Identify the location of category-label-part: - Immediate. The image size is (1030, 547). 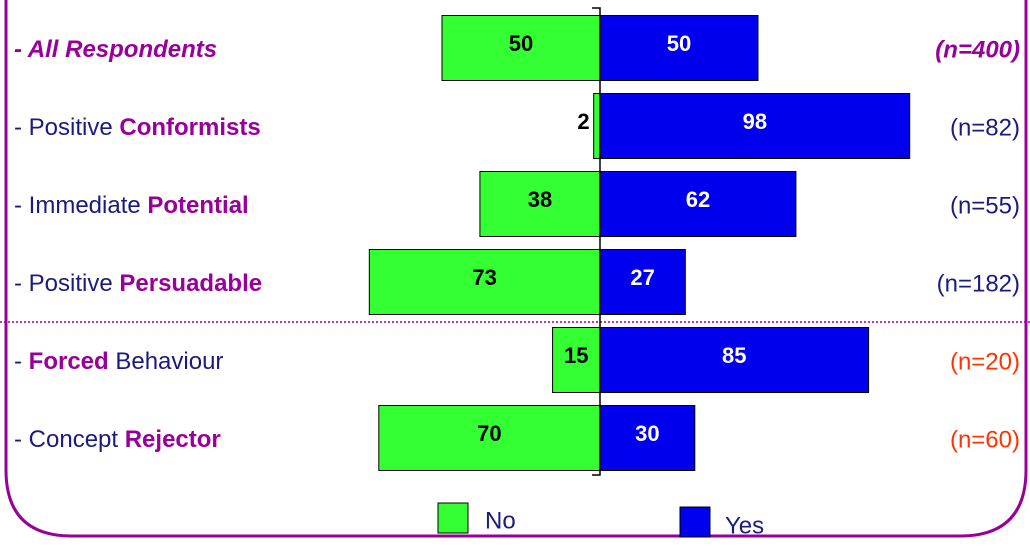
(80, 205).